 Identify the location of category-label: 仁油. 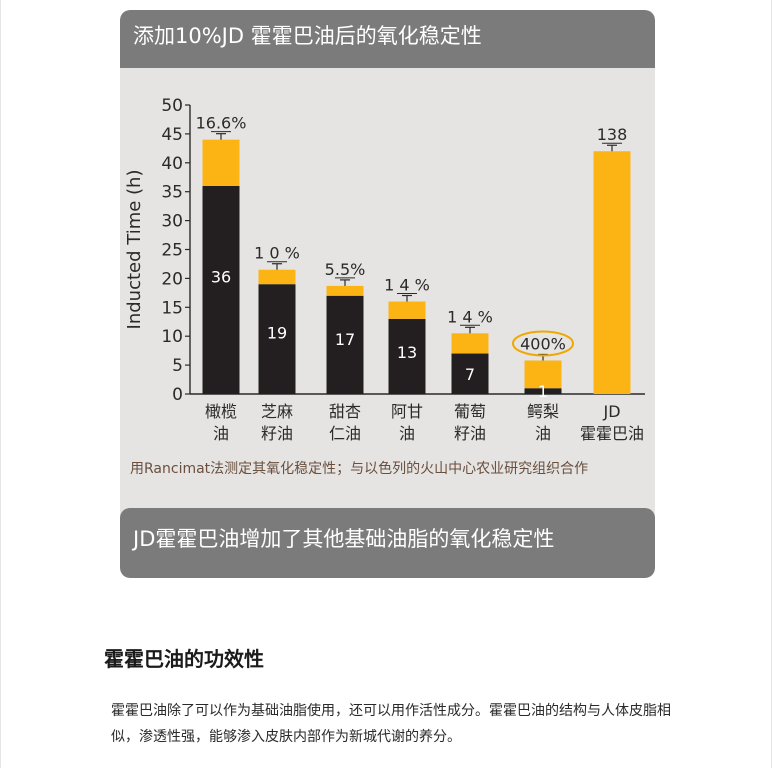
(345, 433).